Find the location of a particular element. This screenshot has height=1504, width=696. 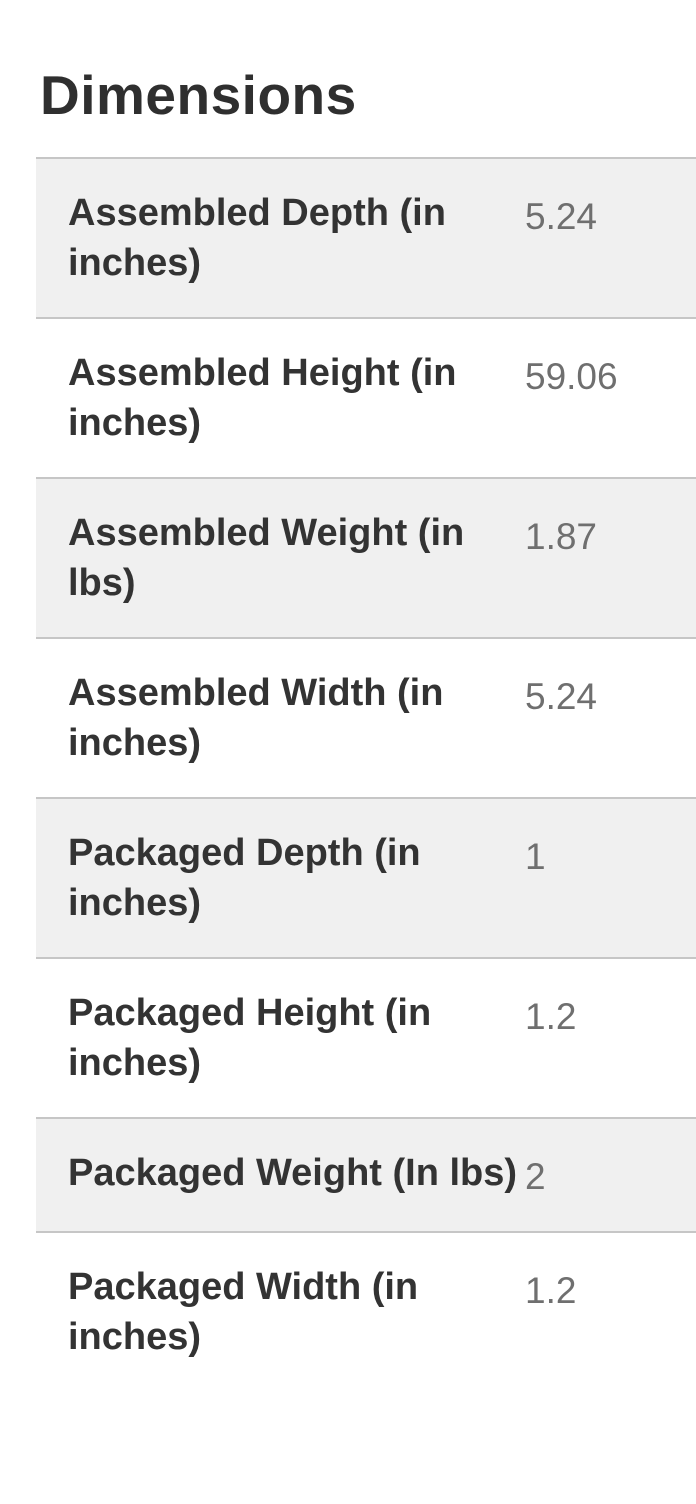

spec-label: Packaged Width (in inches) is located at coordinates (243, 1312).